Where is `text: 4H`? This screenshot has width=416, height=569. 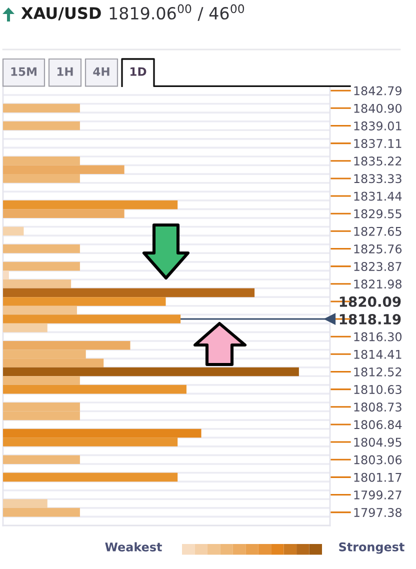 text: 4H is located at coordinates (101, 71).